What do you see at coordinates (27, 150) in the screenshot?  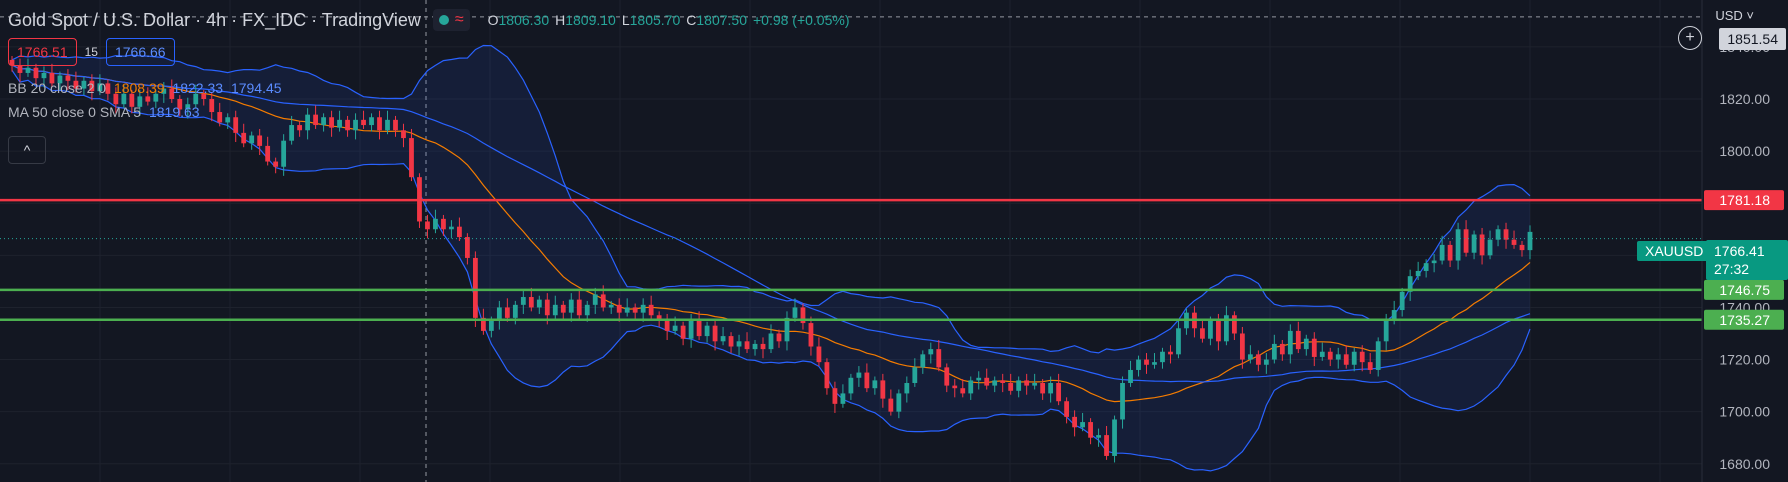 I see `collapse-legend-button: ^` at bounding box center [27, 150].